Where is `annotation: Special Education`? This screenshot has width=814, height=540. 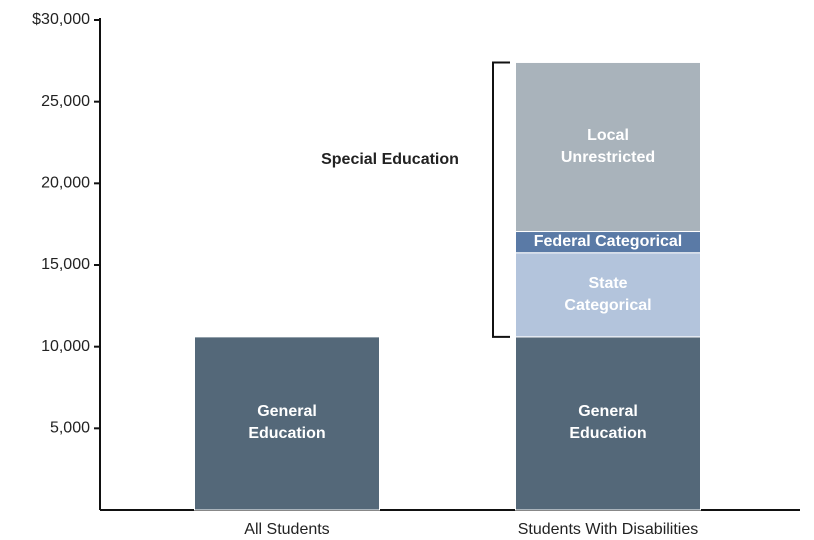 annotation: Special Education is located at coordinates (390, 159).